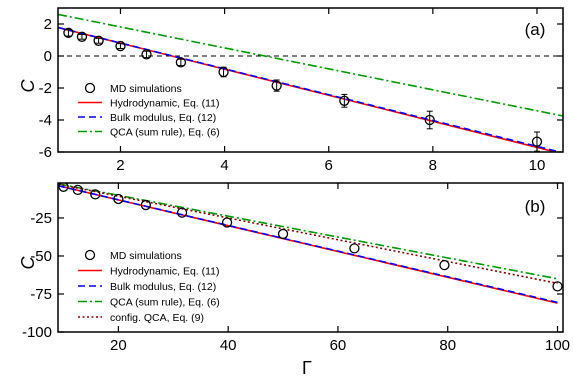 This screenshot has height=381, width=573. Describe the element at coordinates (41, 218) in the screenshot. I see `y-tick-label: -25` at that location.